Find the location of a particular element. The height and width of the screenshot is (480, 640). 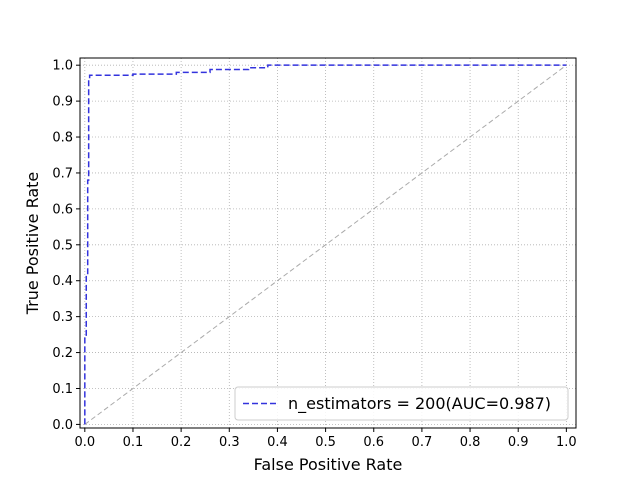

x-axis-ticks: 0.0 0.1 0.2 0.3 0.4 0.5 0.6 0.7 0.8 0.9 1.0 is located at coordinates (325, 439).